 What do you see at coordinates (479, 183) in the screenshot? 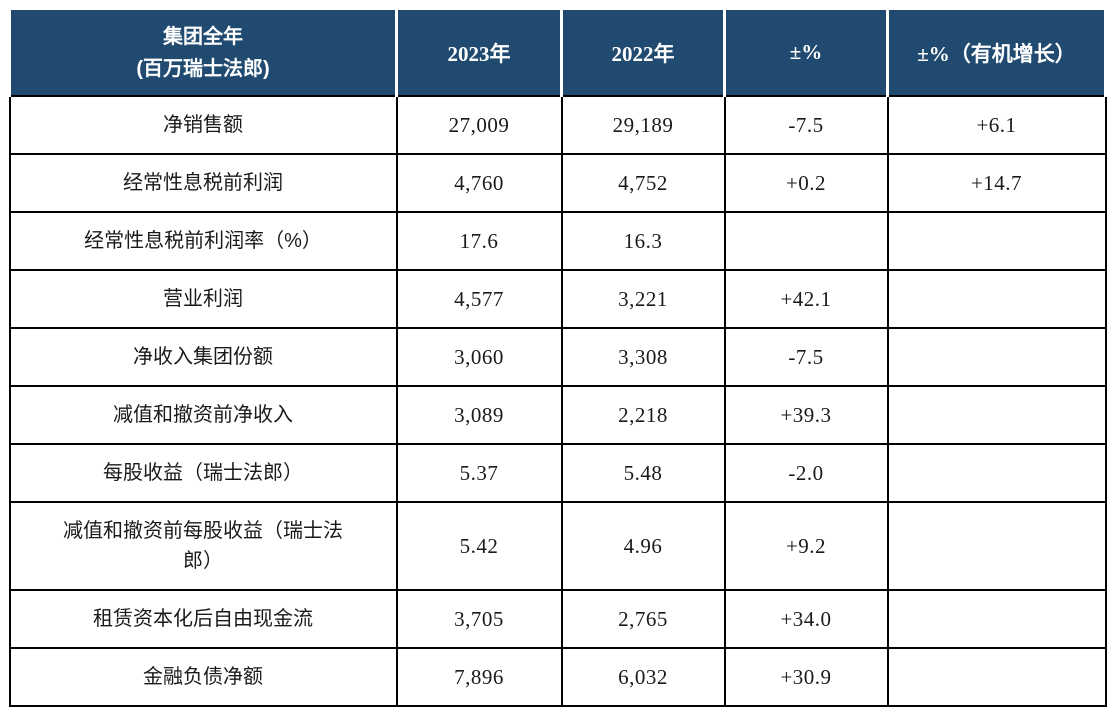
I see `value-2023: 4,760` at bounding box center [479, 183].